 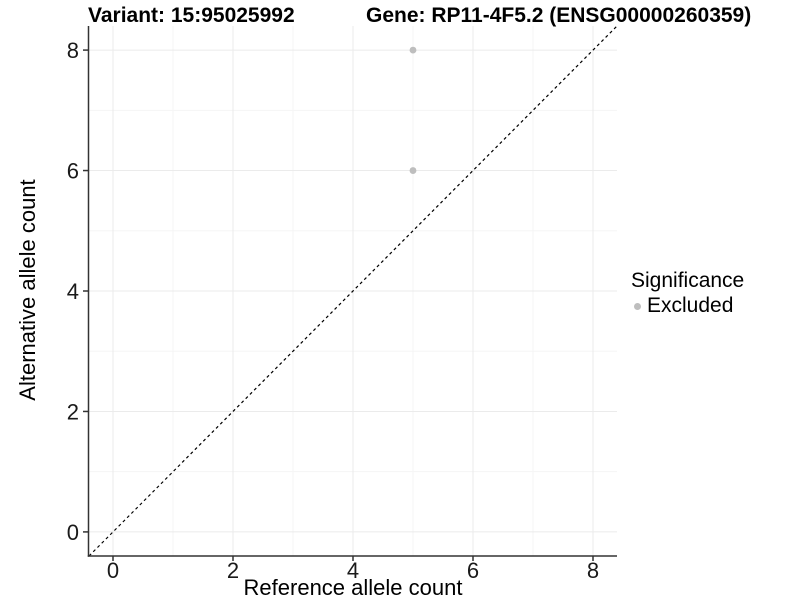 I want to click on x-tick-label: 6, so click(x=473, y=570).